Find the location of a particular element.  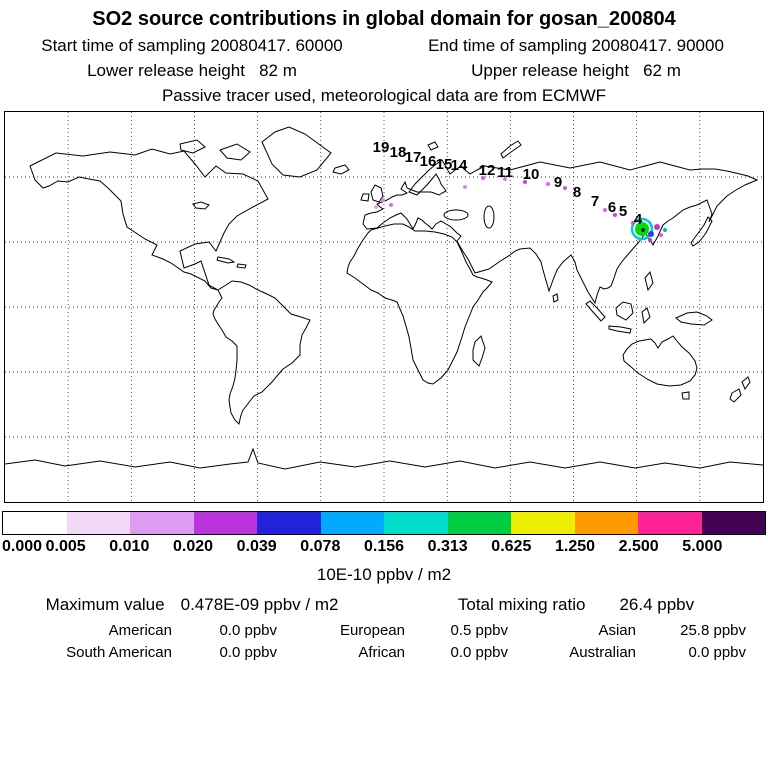

trajectory-day-label: 17 is located at coordinates (413, 157).